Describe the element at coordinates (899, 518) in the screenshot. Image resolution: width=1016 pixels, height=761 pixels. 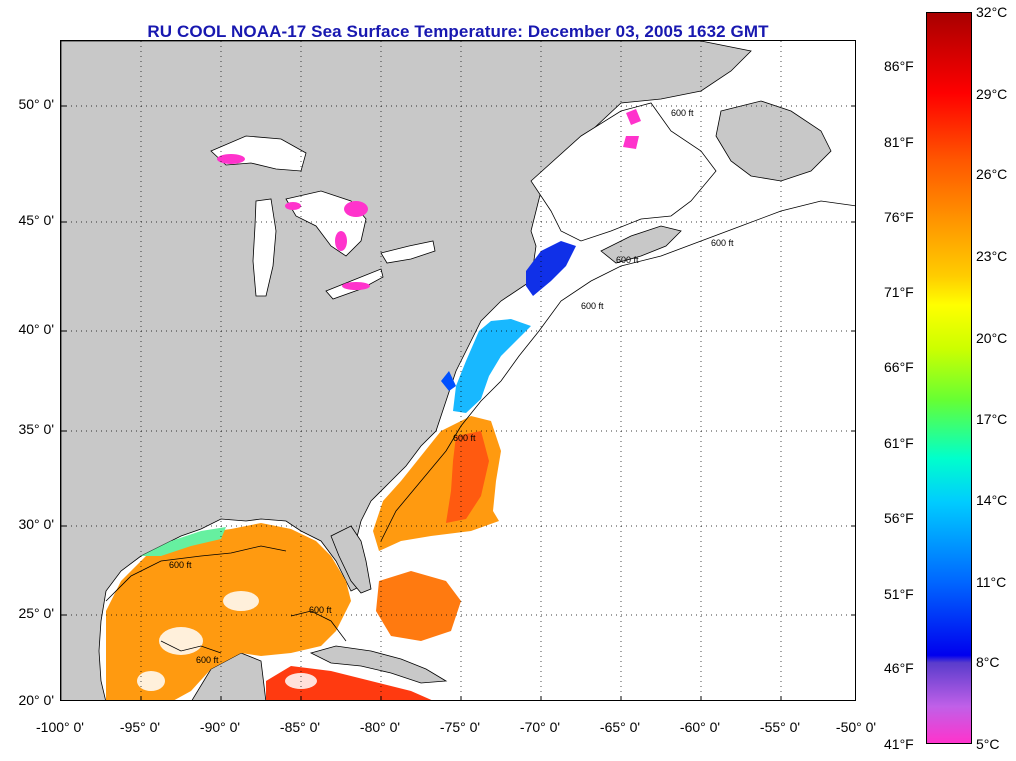
I see `colorbar-f-label: 56°F` at that location.